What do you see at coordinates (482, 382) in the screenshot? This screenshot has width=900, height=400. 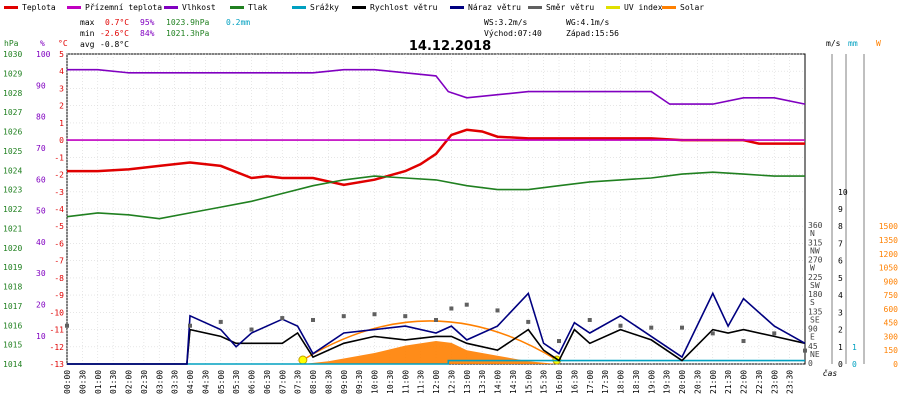 I see `x-tick-label: 13:30` at bounding box center [482, 382].